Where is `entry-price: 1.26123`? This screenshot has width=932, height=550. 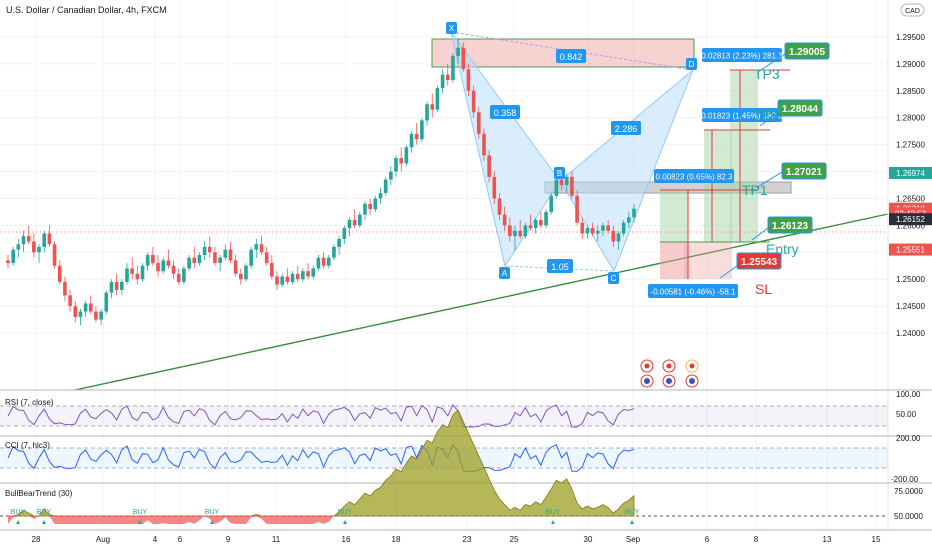
entry-price: 1.26123 is located at coordinates (790, 226).